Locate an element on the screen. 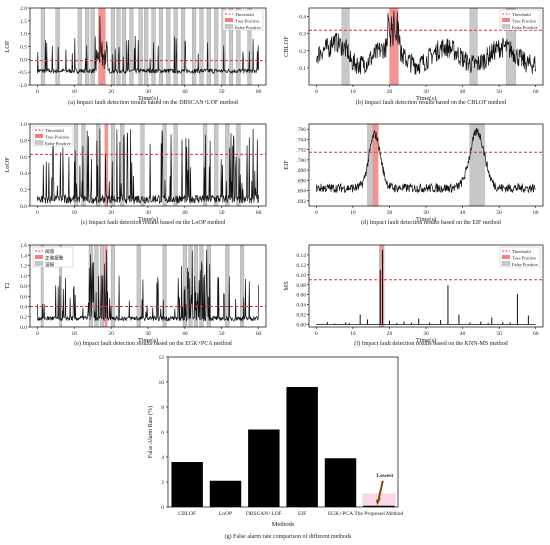 This screenshot has height=545, width=550. y-axis-label: CBLOF is located at coordinates (286, 46).